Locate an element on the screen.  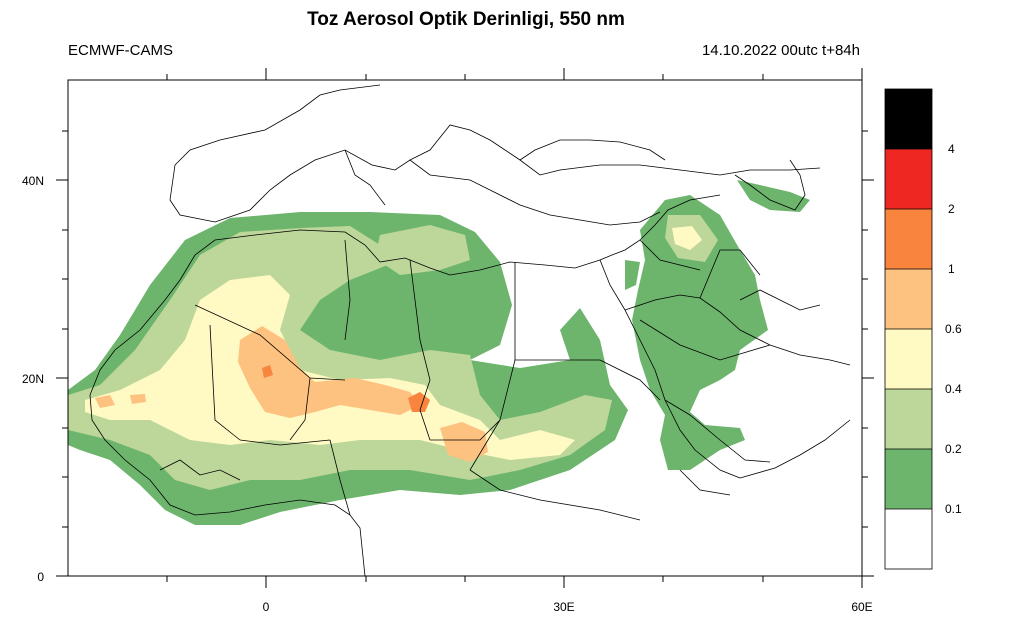
colorbar-label-0.2: 0.2 is located at coordinates (953, 449).